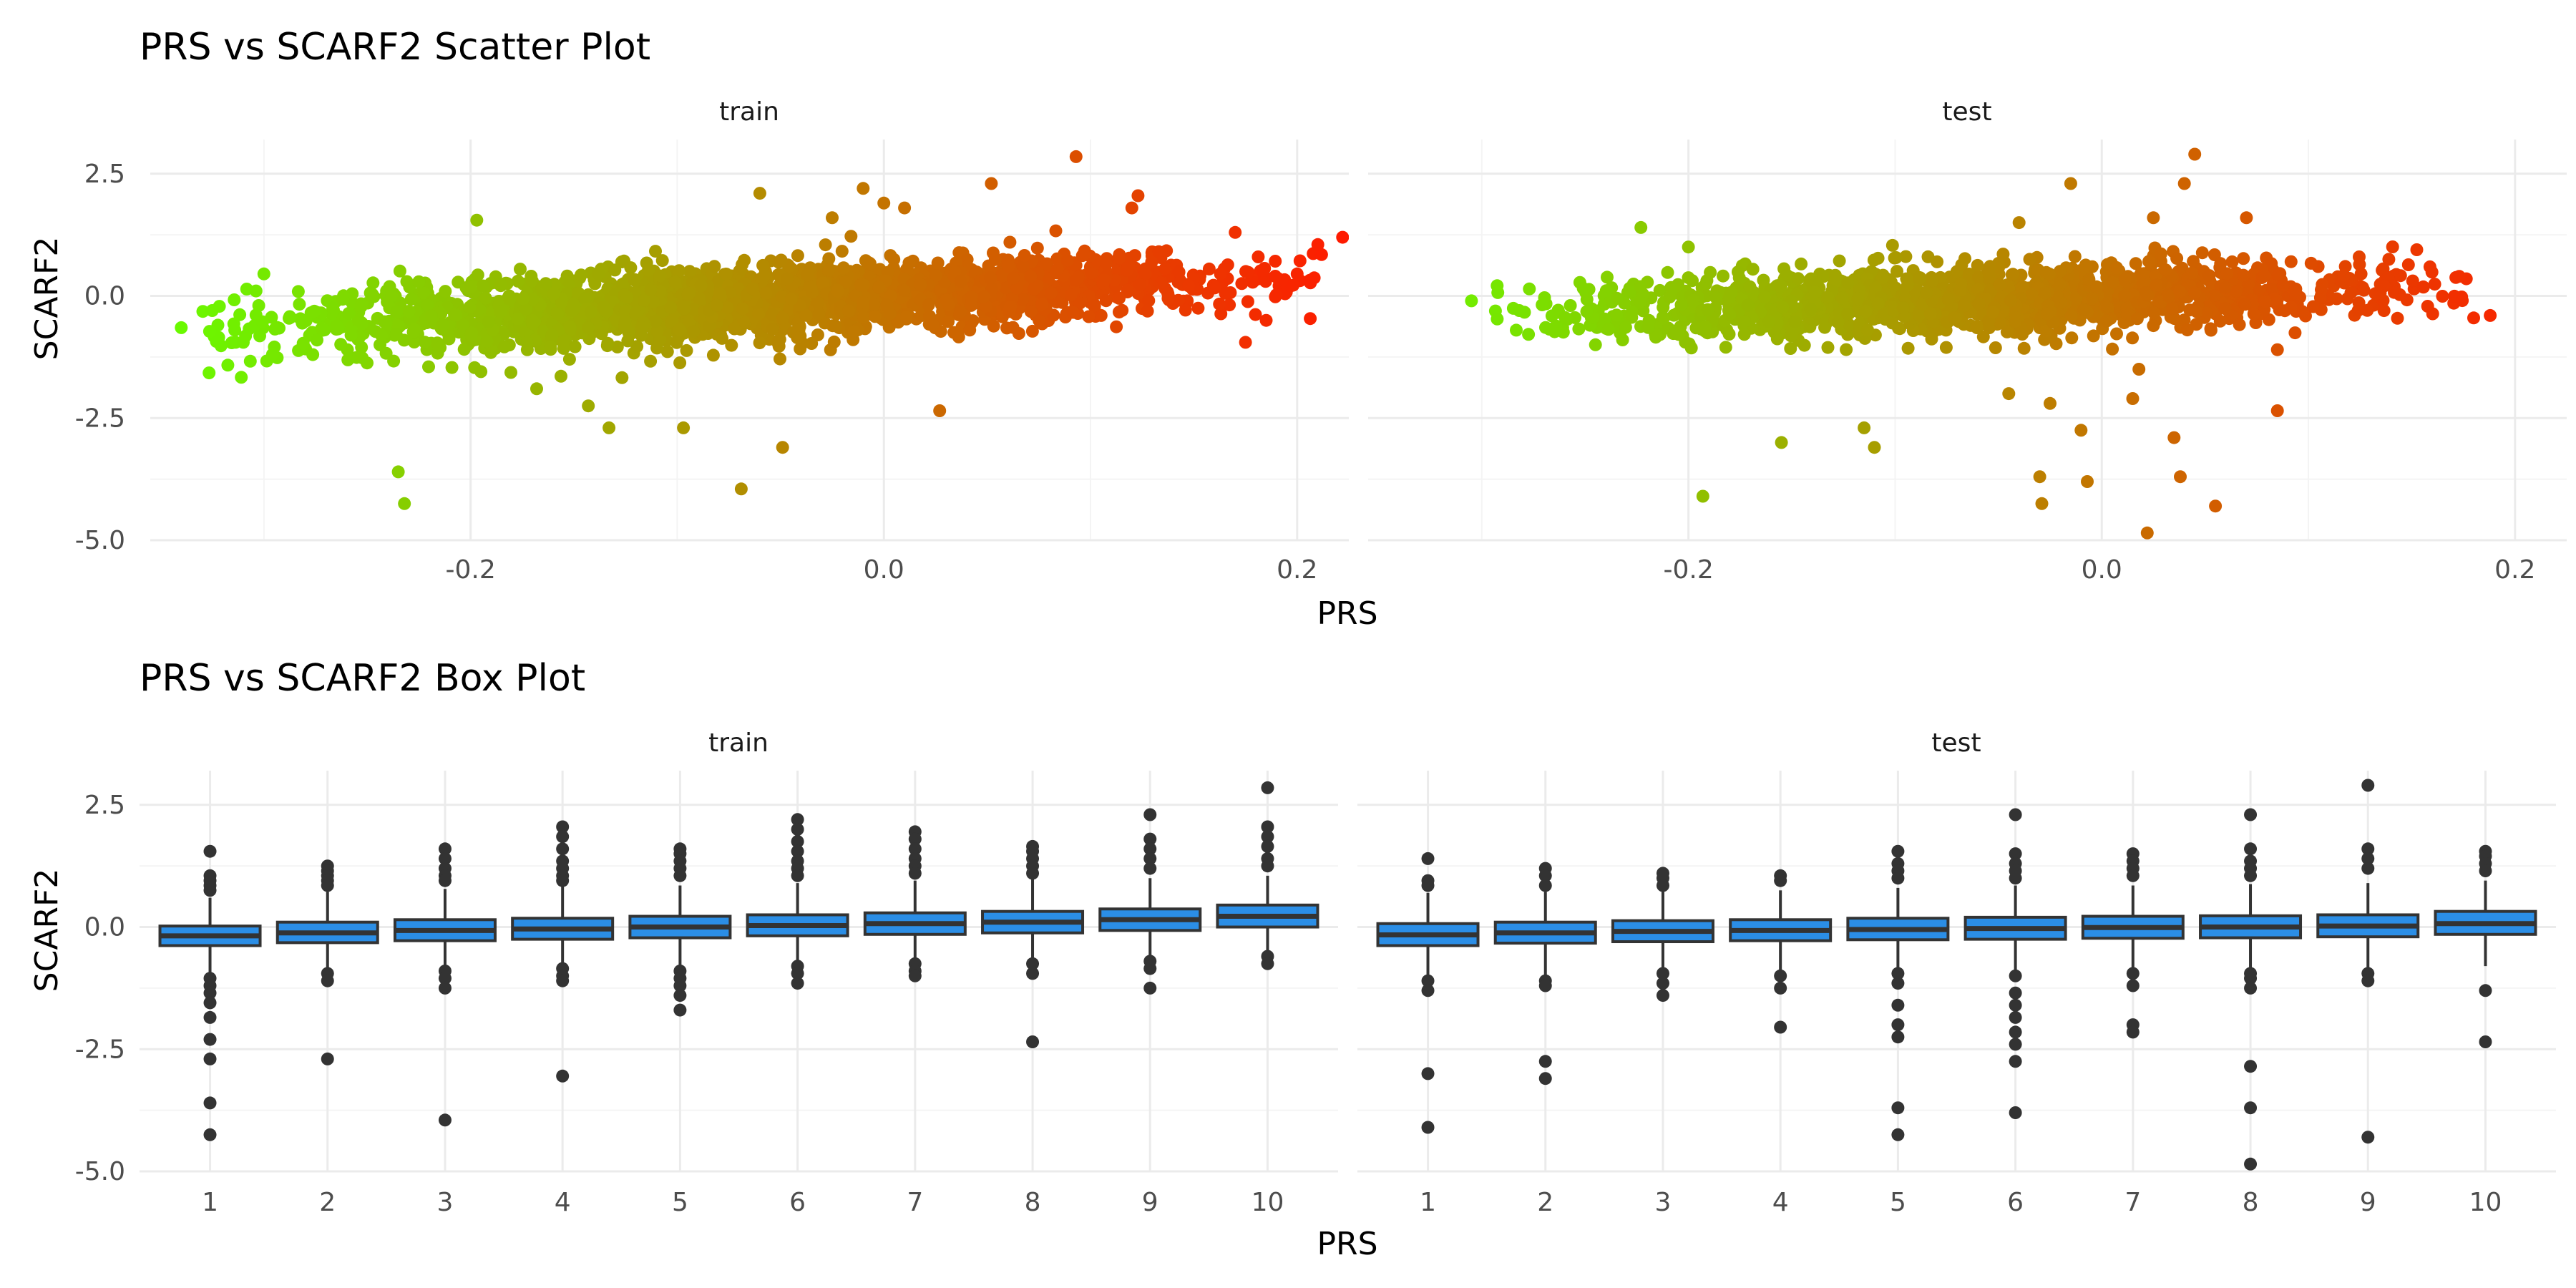 The image size is (2576, 1288). What do you see at coordinates (884, 570) in the screenshot?
I see `scatter-x-tick: 0.0` at bounding box center [884, 570].